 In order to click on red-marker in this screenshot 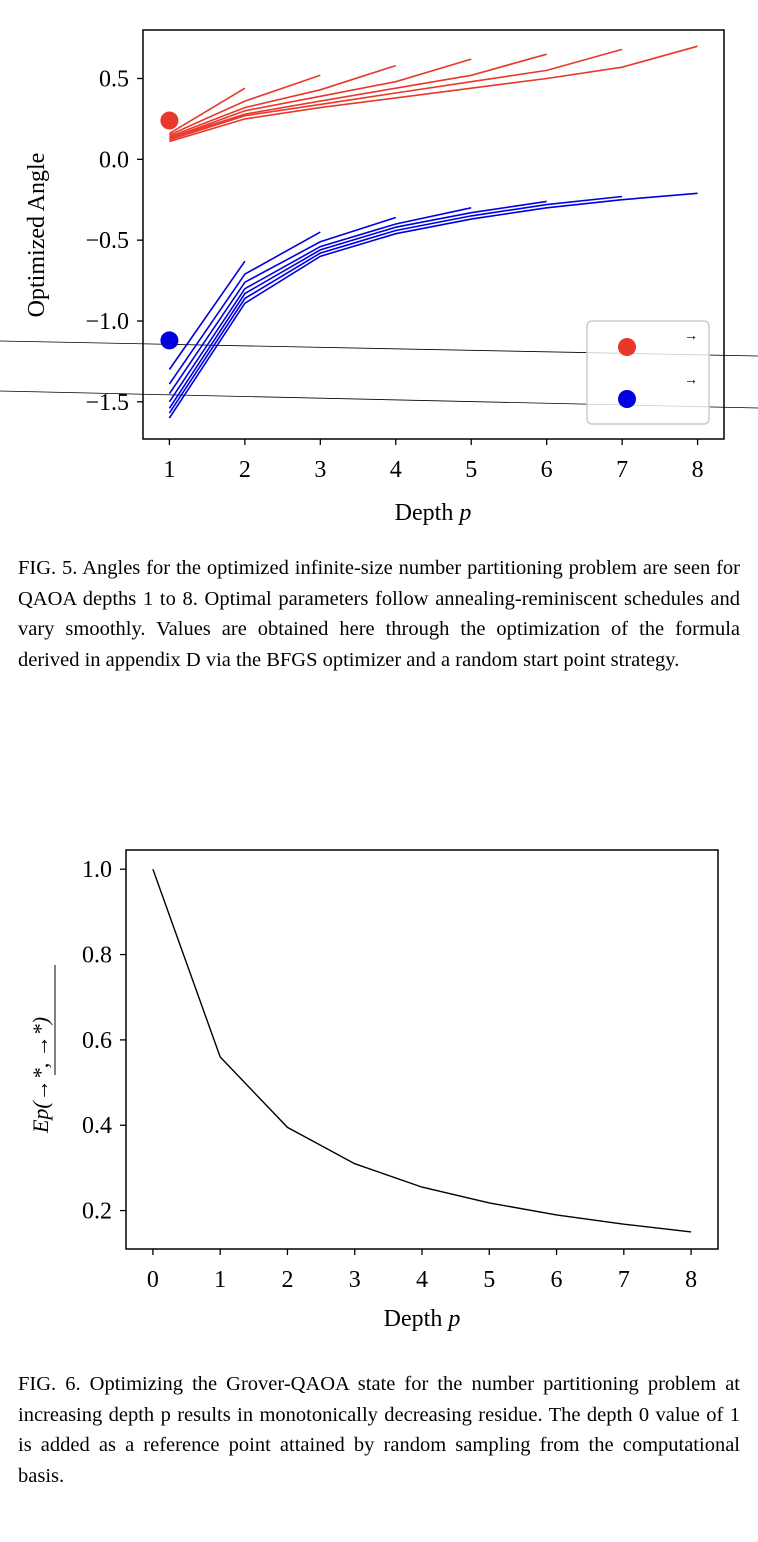, I will do `click(169, 120)`.